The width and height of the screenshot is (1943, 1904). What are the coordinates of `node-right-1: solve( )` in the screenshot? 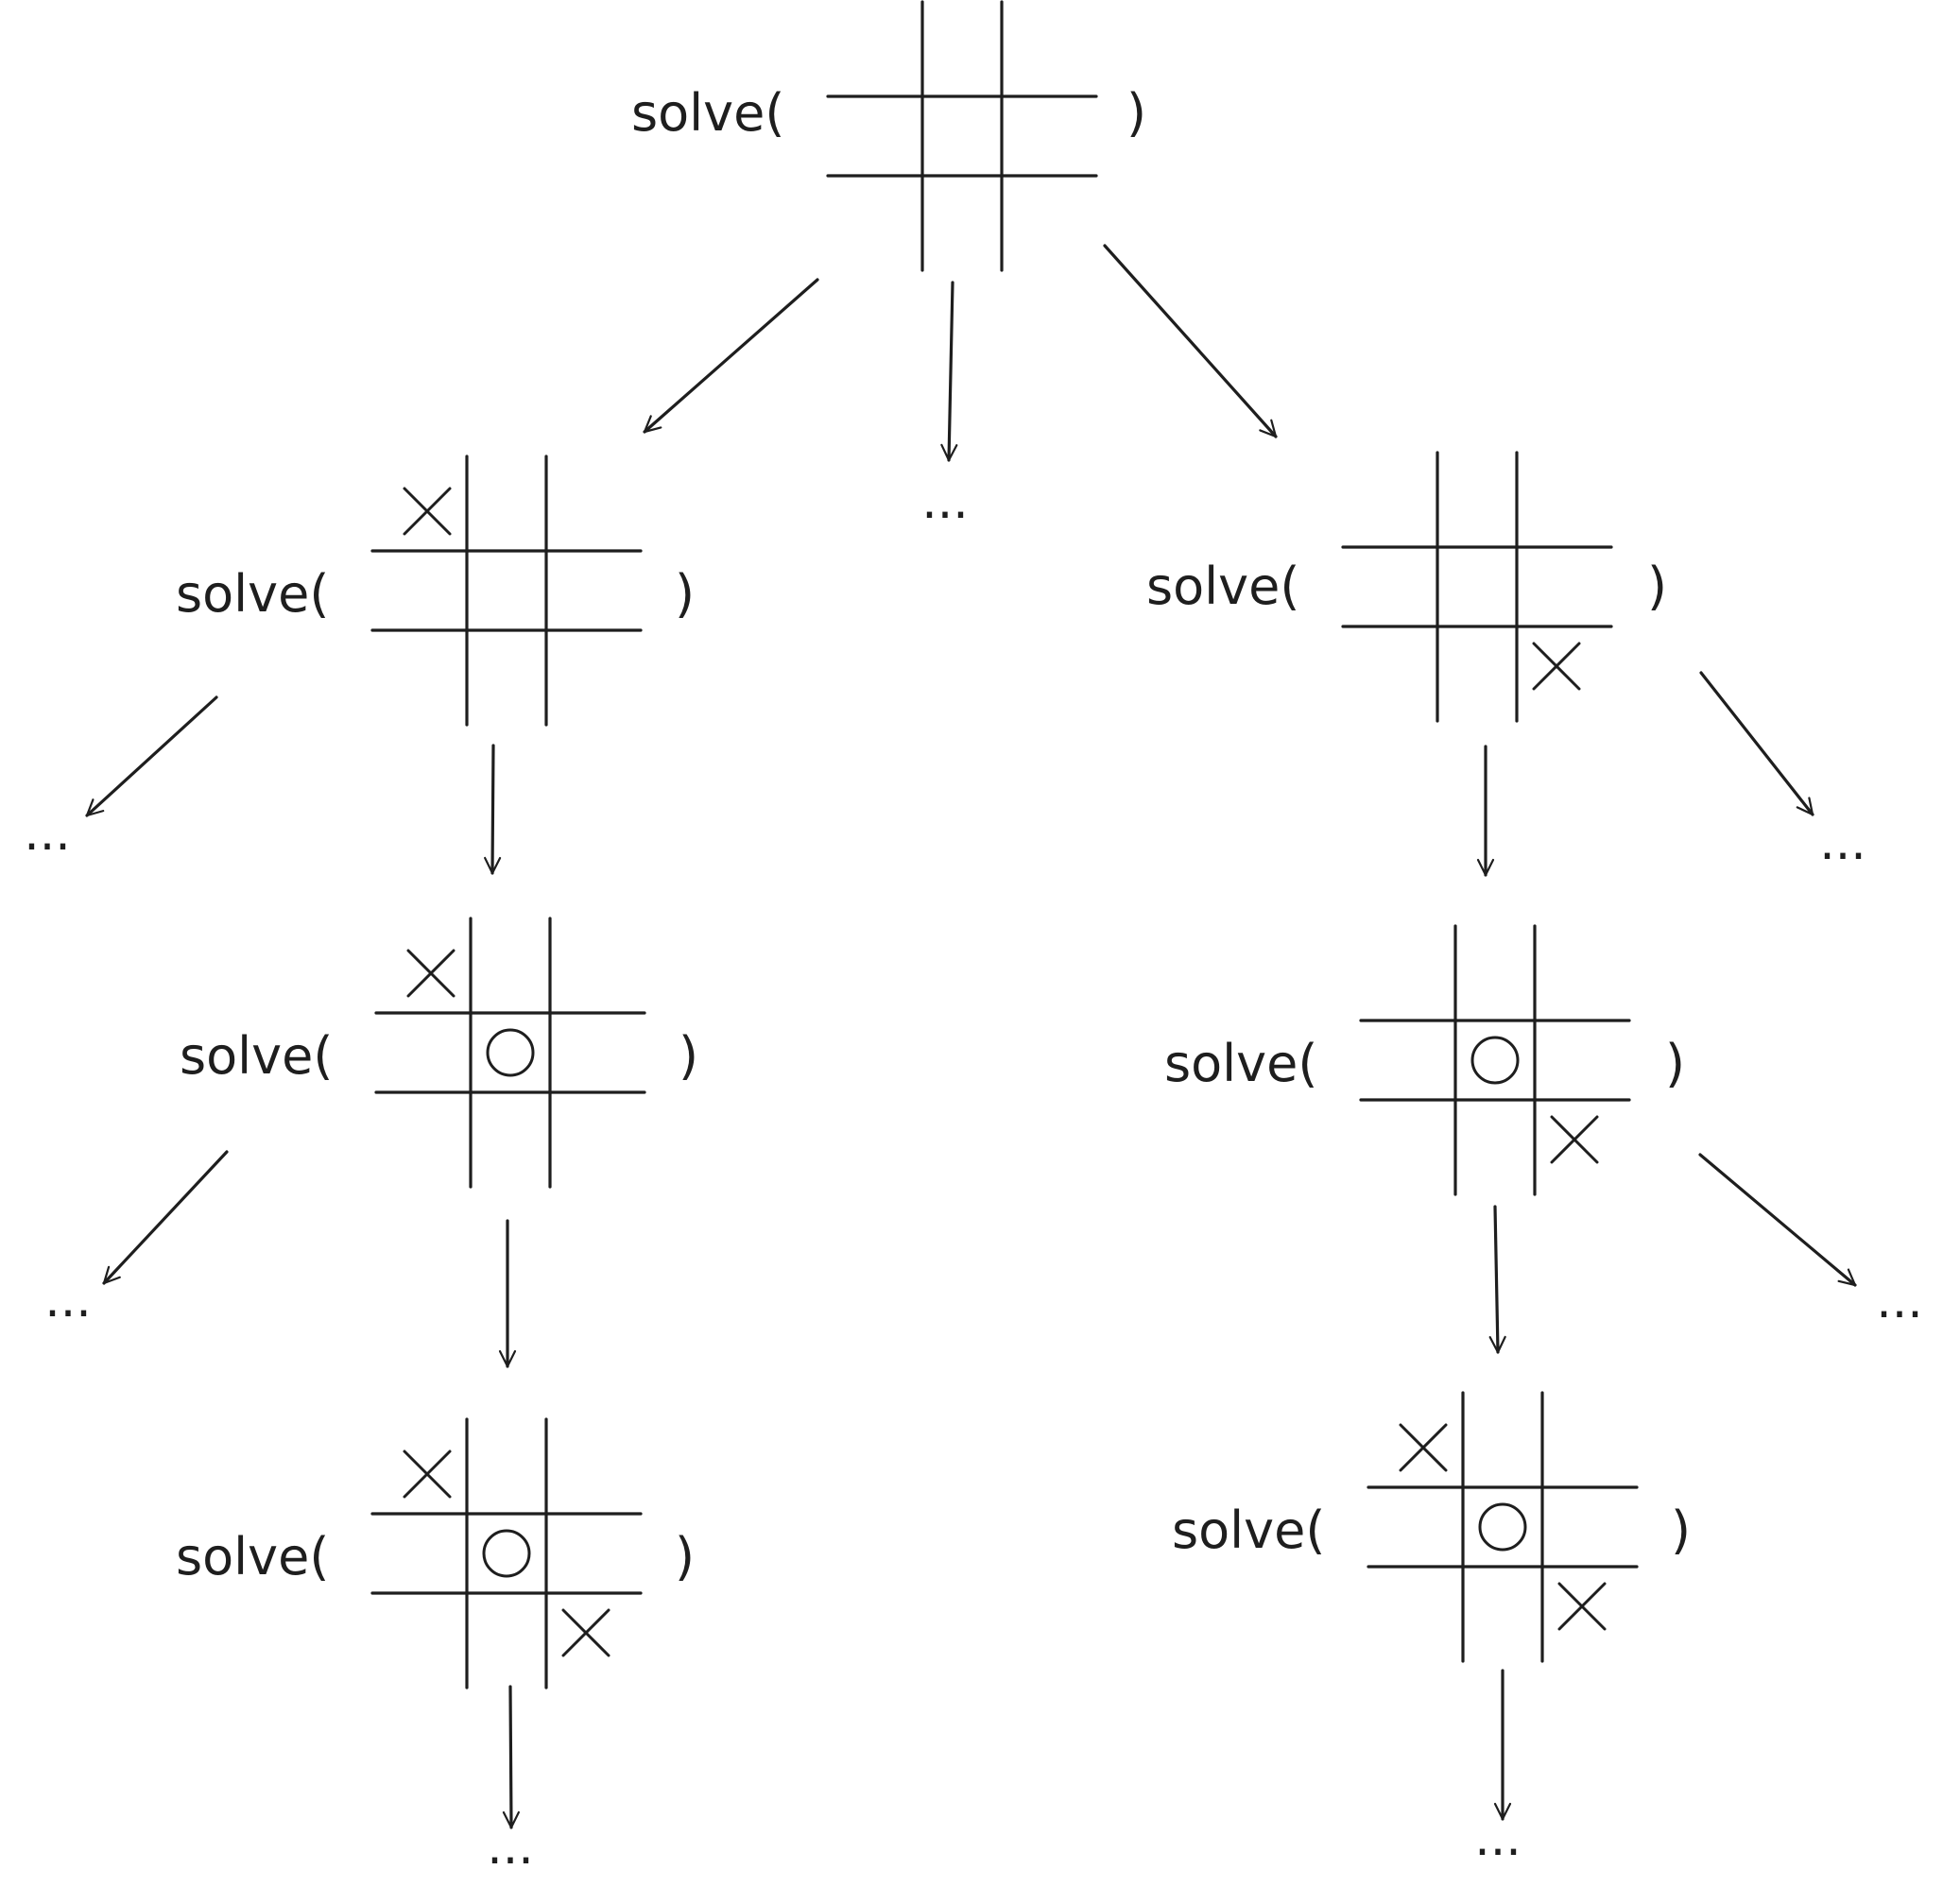 It's located at (1406, 587).